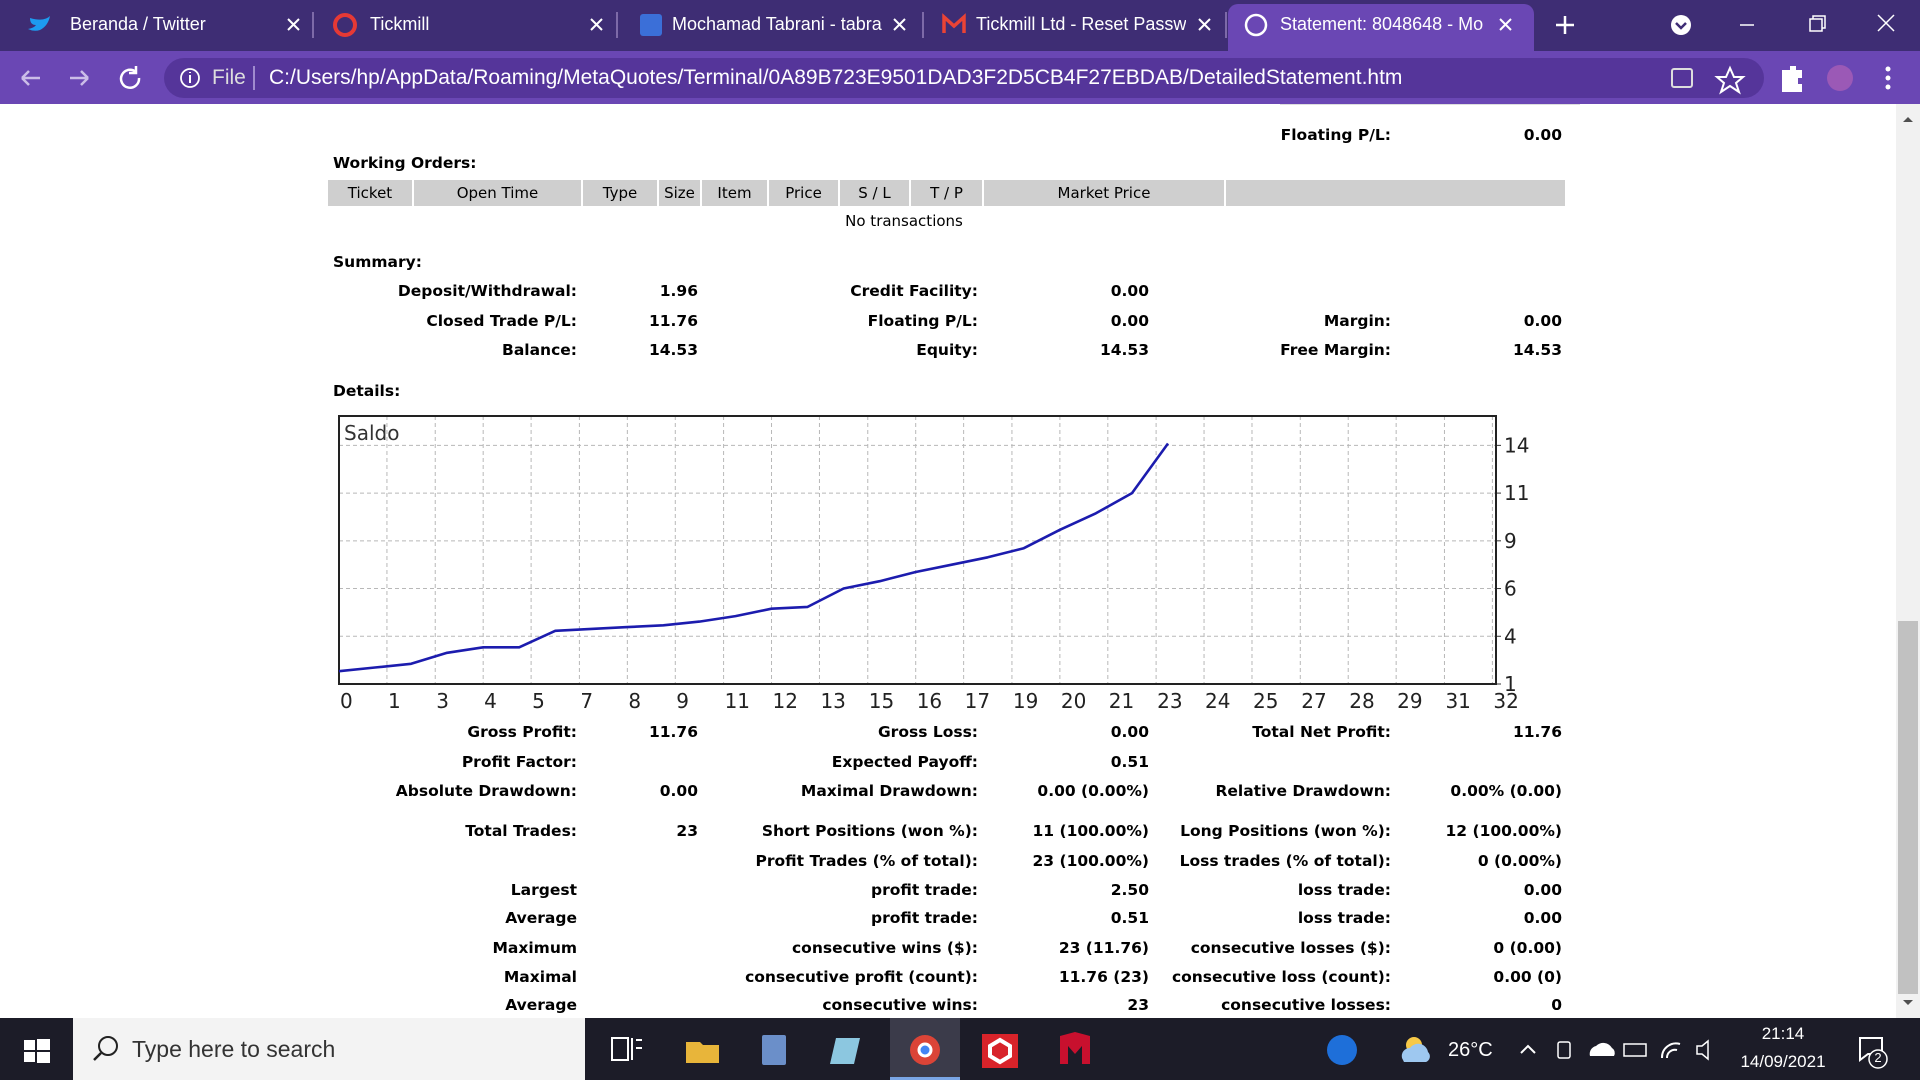  What do you see at coordinates (626, 1049) in the screenshot?
I see `task-view` at bounding box center [626, 1049].